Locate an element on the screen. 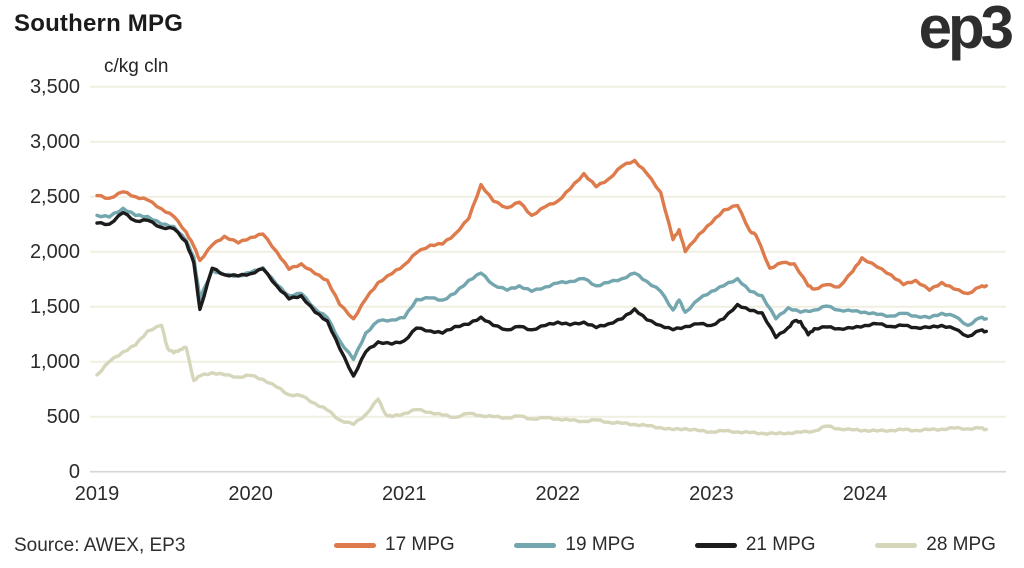 The image size is (1024, 568). x-tick-label: 2020 is located at coordinates (250, 494).